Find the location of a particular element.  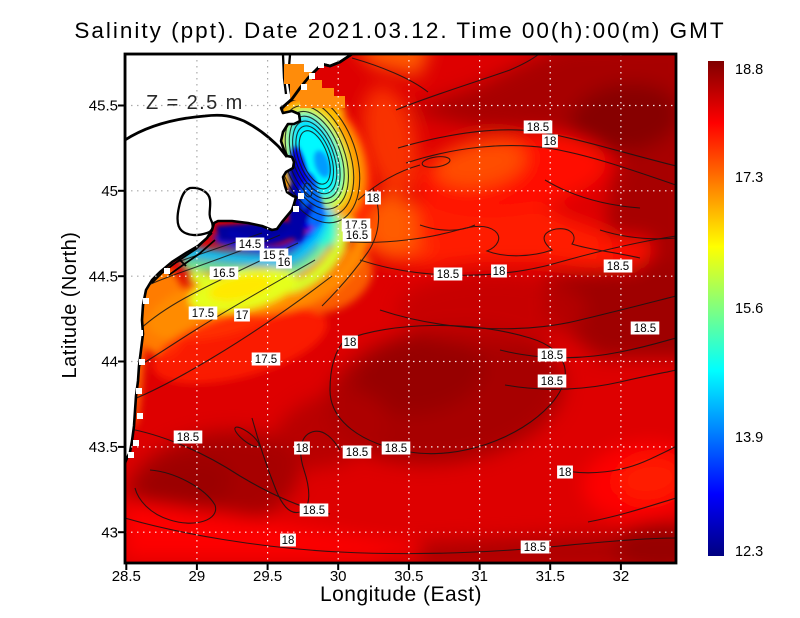

svg-text: 43.5 is located at coordinates (103, 447).